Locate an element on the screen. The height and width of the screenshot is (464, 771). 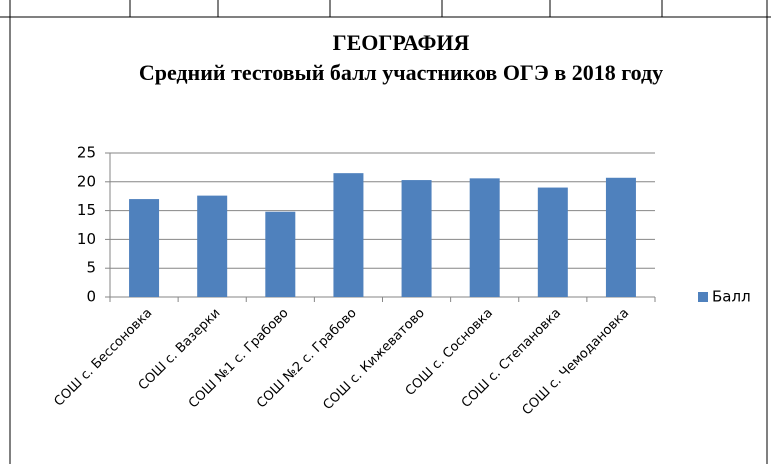
chart-title: ГЕОГРАФИЯ is located at coordinates (401, 42).